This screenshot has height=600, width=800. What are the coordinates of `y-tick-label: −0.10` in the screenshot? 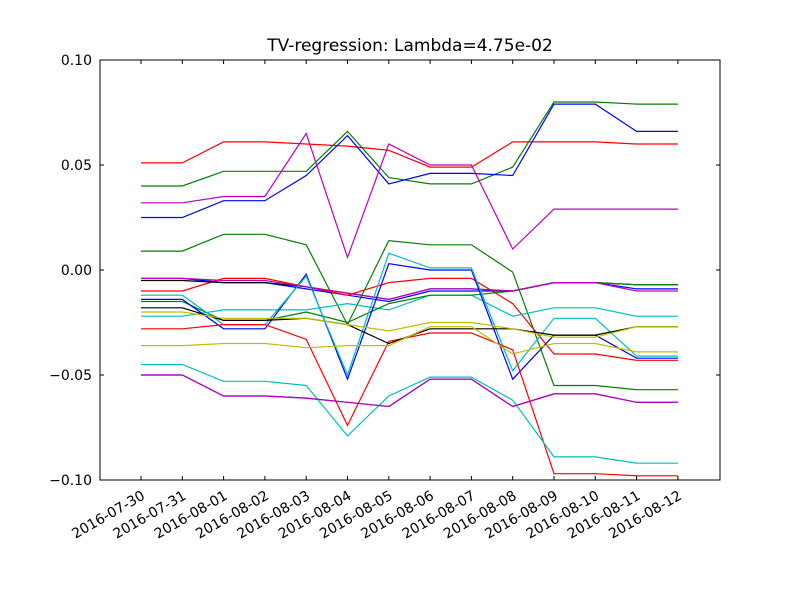 It's located at (70, 481).